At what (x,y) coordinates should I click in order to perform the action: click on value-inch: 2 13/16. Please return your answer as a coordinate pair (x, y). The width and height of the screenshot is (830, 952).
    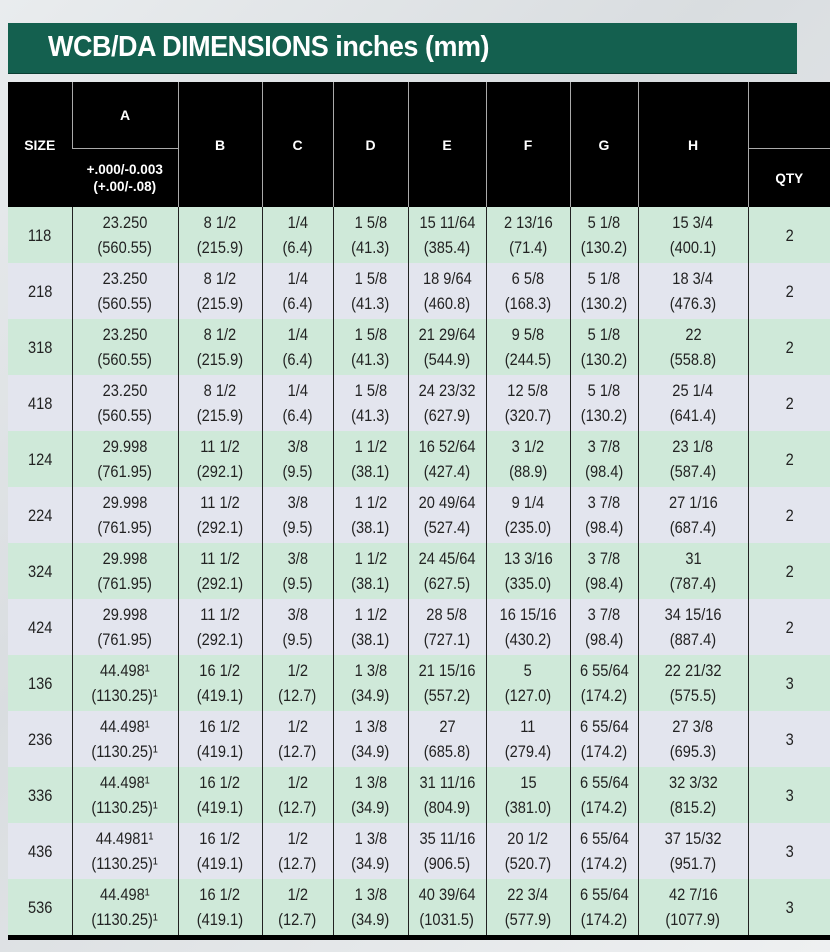
    Looking at the image, I should click on (528, 222).